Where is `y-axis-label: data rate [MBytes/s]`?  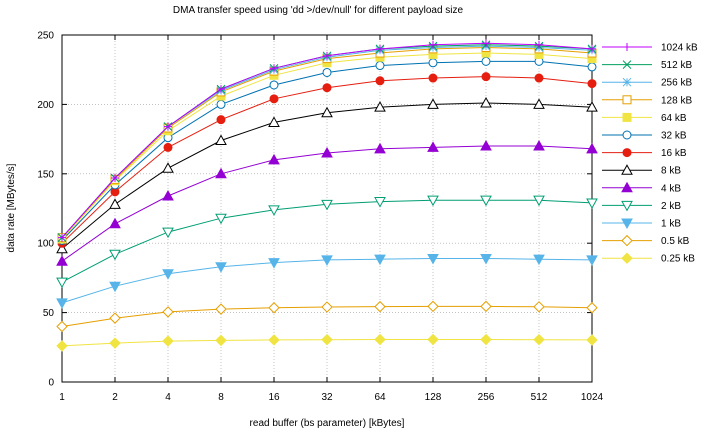
y-axis-label: data rate [MBytes/s] is located at coordinates (11, 207).